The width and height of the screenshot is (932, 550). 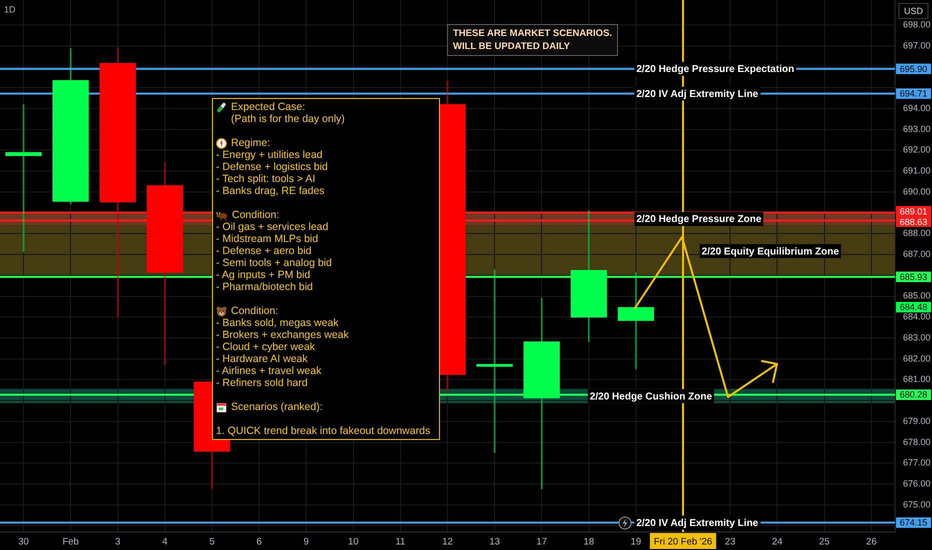 I want to click on x-tick-label: Fri 20 Feb '26, so click(x=683, y=542).